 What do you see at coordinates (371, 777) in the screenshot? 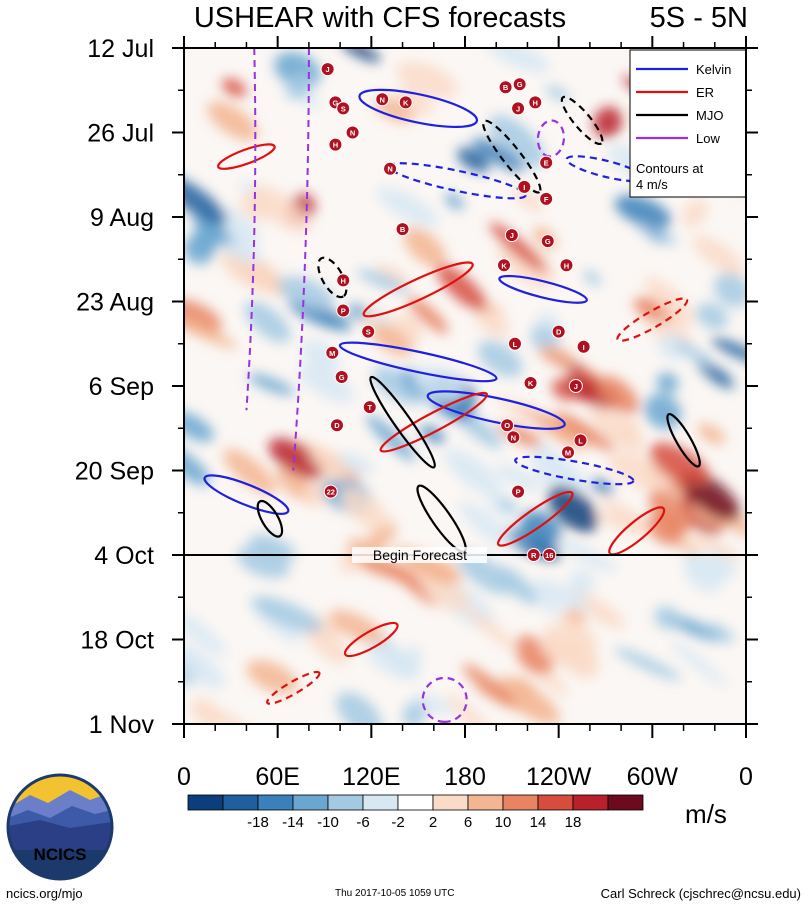
I see `x-tick-label: 120E` at bounding box center [371, 777].